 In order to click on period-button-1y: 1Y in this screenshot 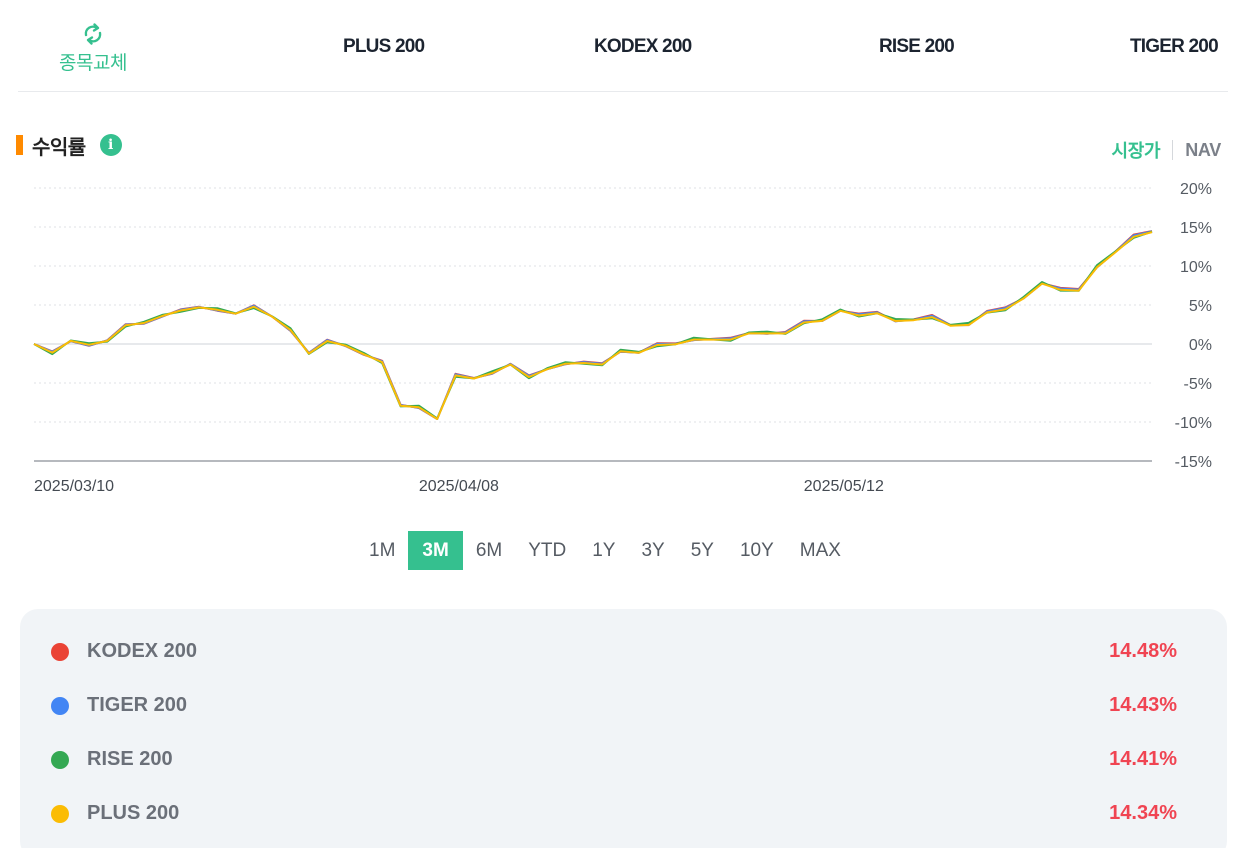, I will do `click(604, 550)`.